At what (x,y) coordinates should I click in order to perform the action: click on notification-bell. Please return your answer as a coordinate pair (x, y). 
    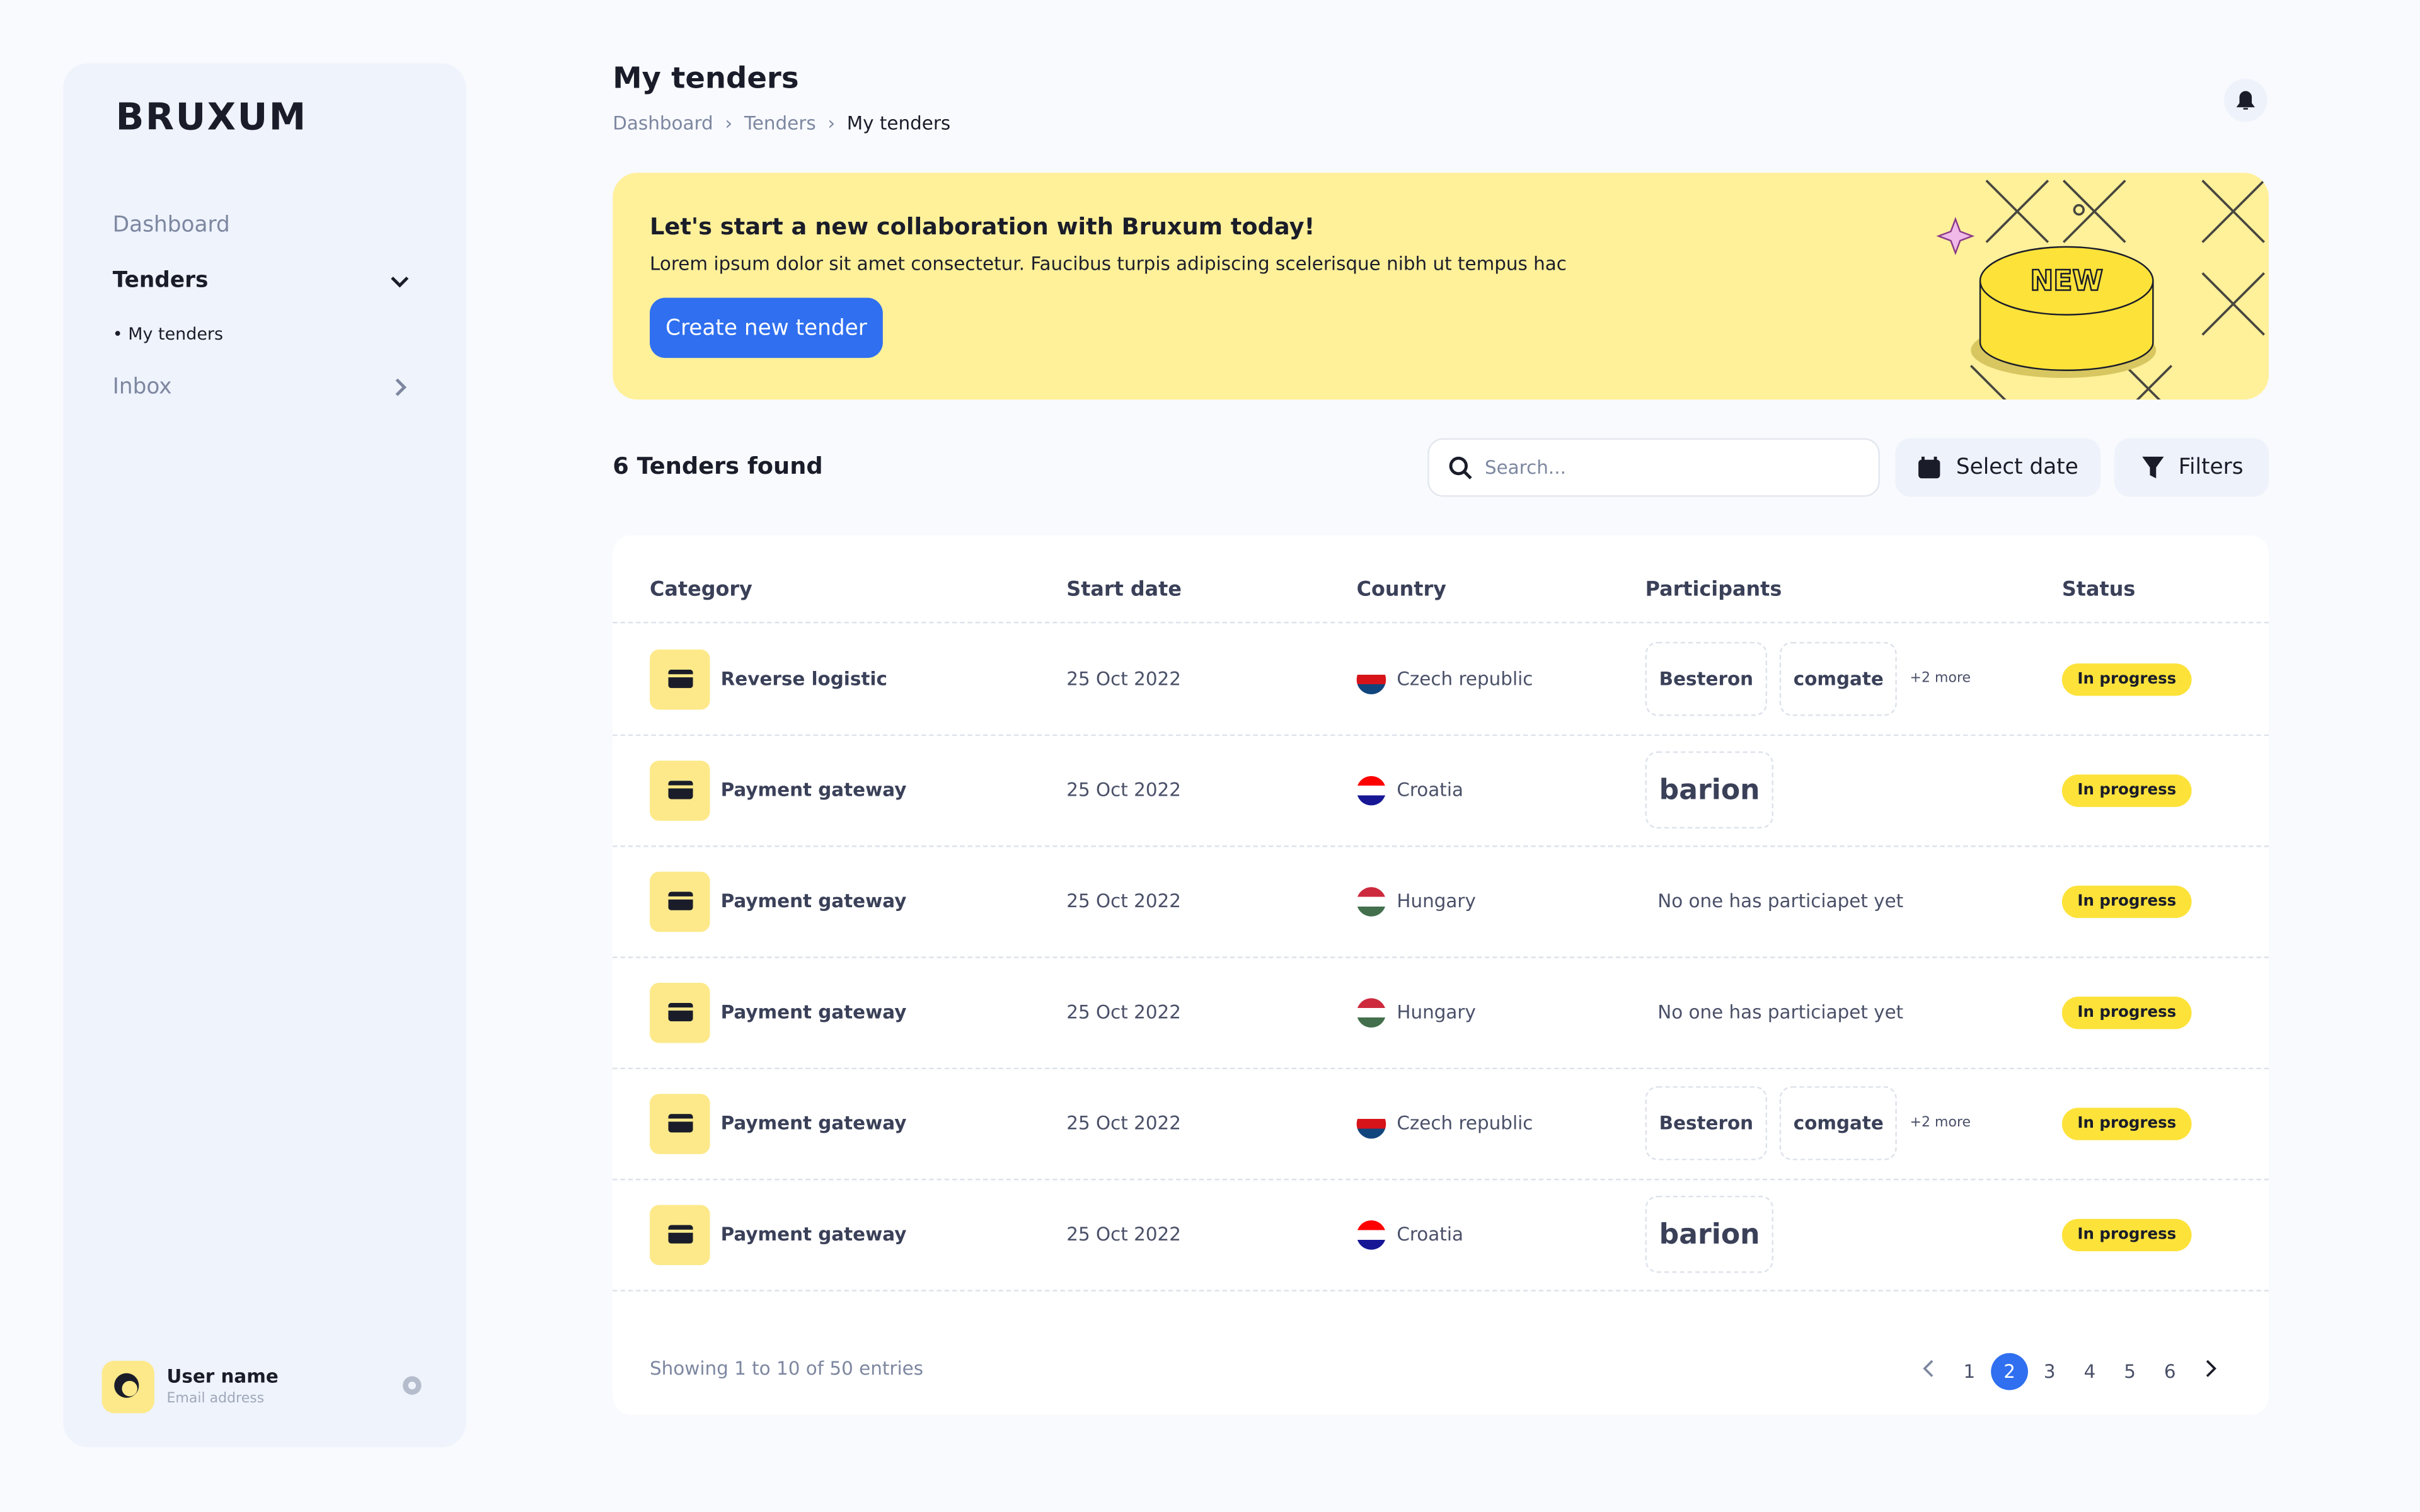
    Looking at the image, I should click on (2246, 100).